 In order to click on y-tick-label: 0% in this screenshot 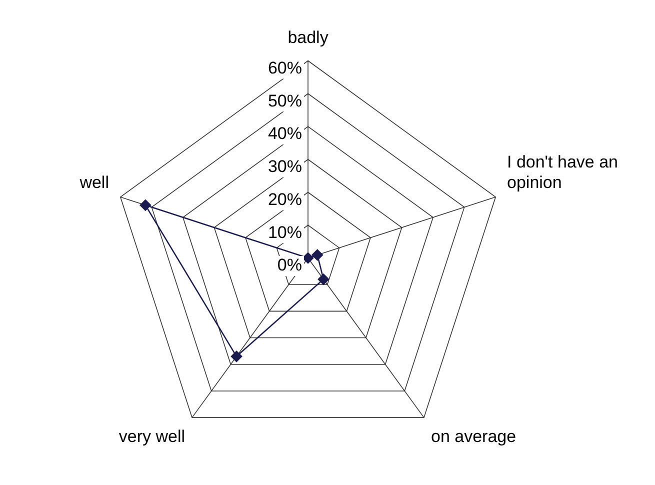, I will do `click(289, 265)`.